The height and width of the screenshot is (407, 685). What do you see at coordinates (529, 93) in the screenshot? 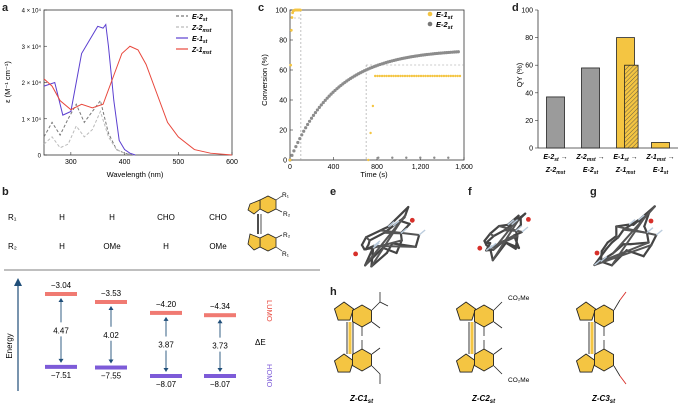
I see `d-ytick: 40` at bounding box center [529, 93].